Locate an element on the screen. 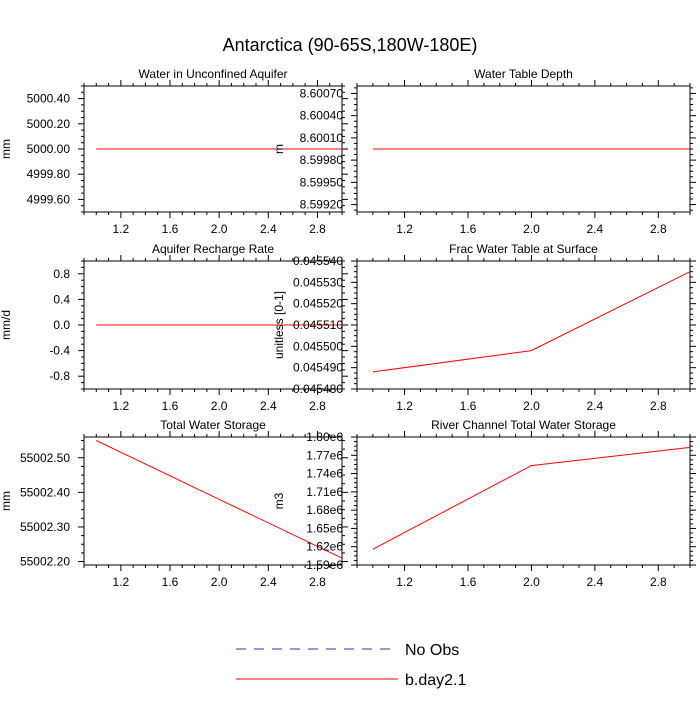 The height and width of the screenshot is (705, 700). panel-title: Water in Unconfined Aquifer is located at coordinates (213, 74).